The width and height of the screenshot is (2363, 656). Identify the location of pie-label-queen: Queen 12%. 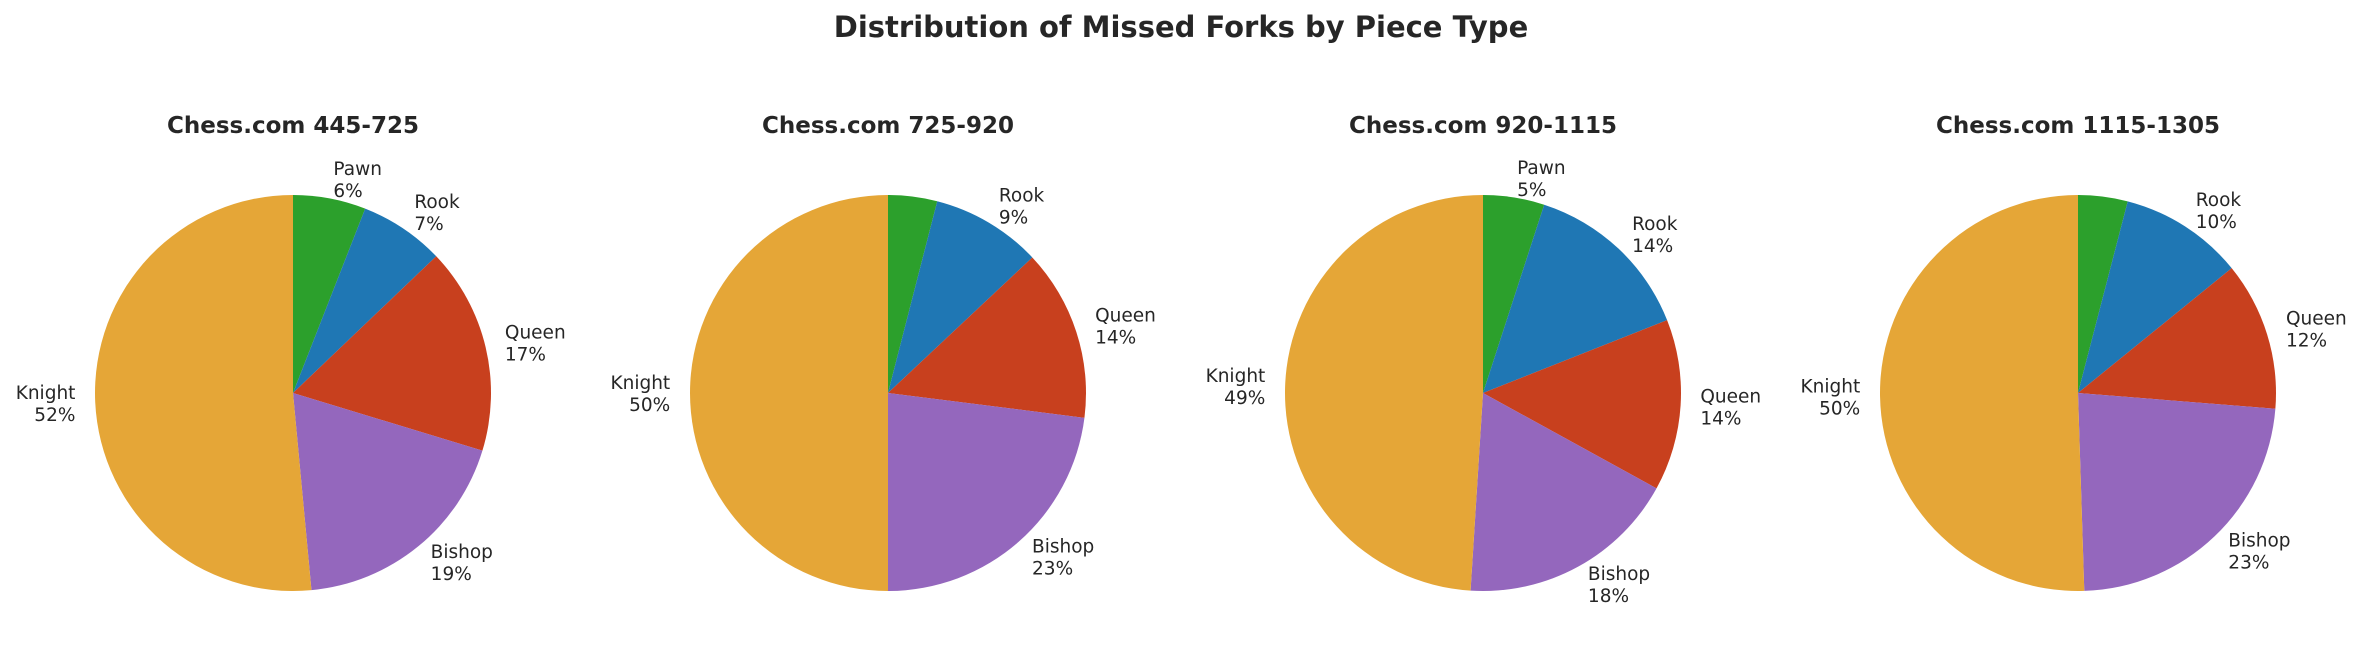
(2316, 329).